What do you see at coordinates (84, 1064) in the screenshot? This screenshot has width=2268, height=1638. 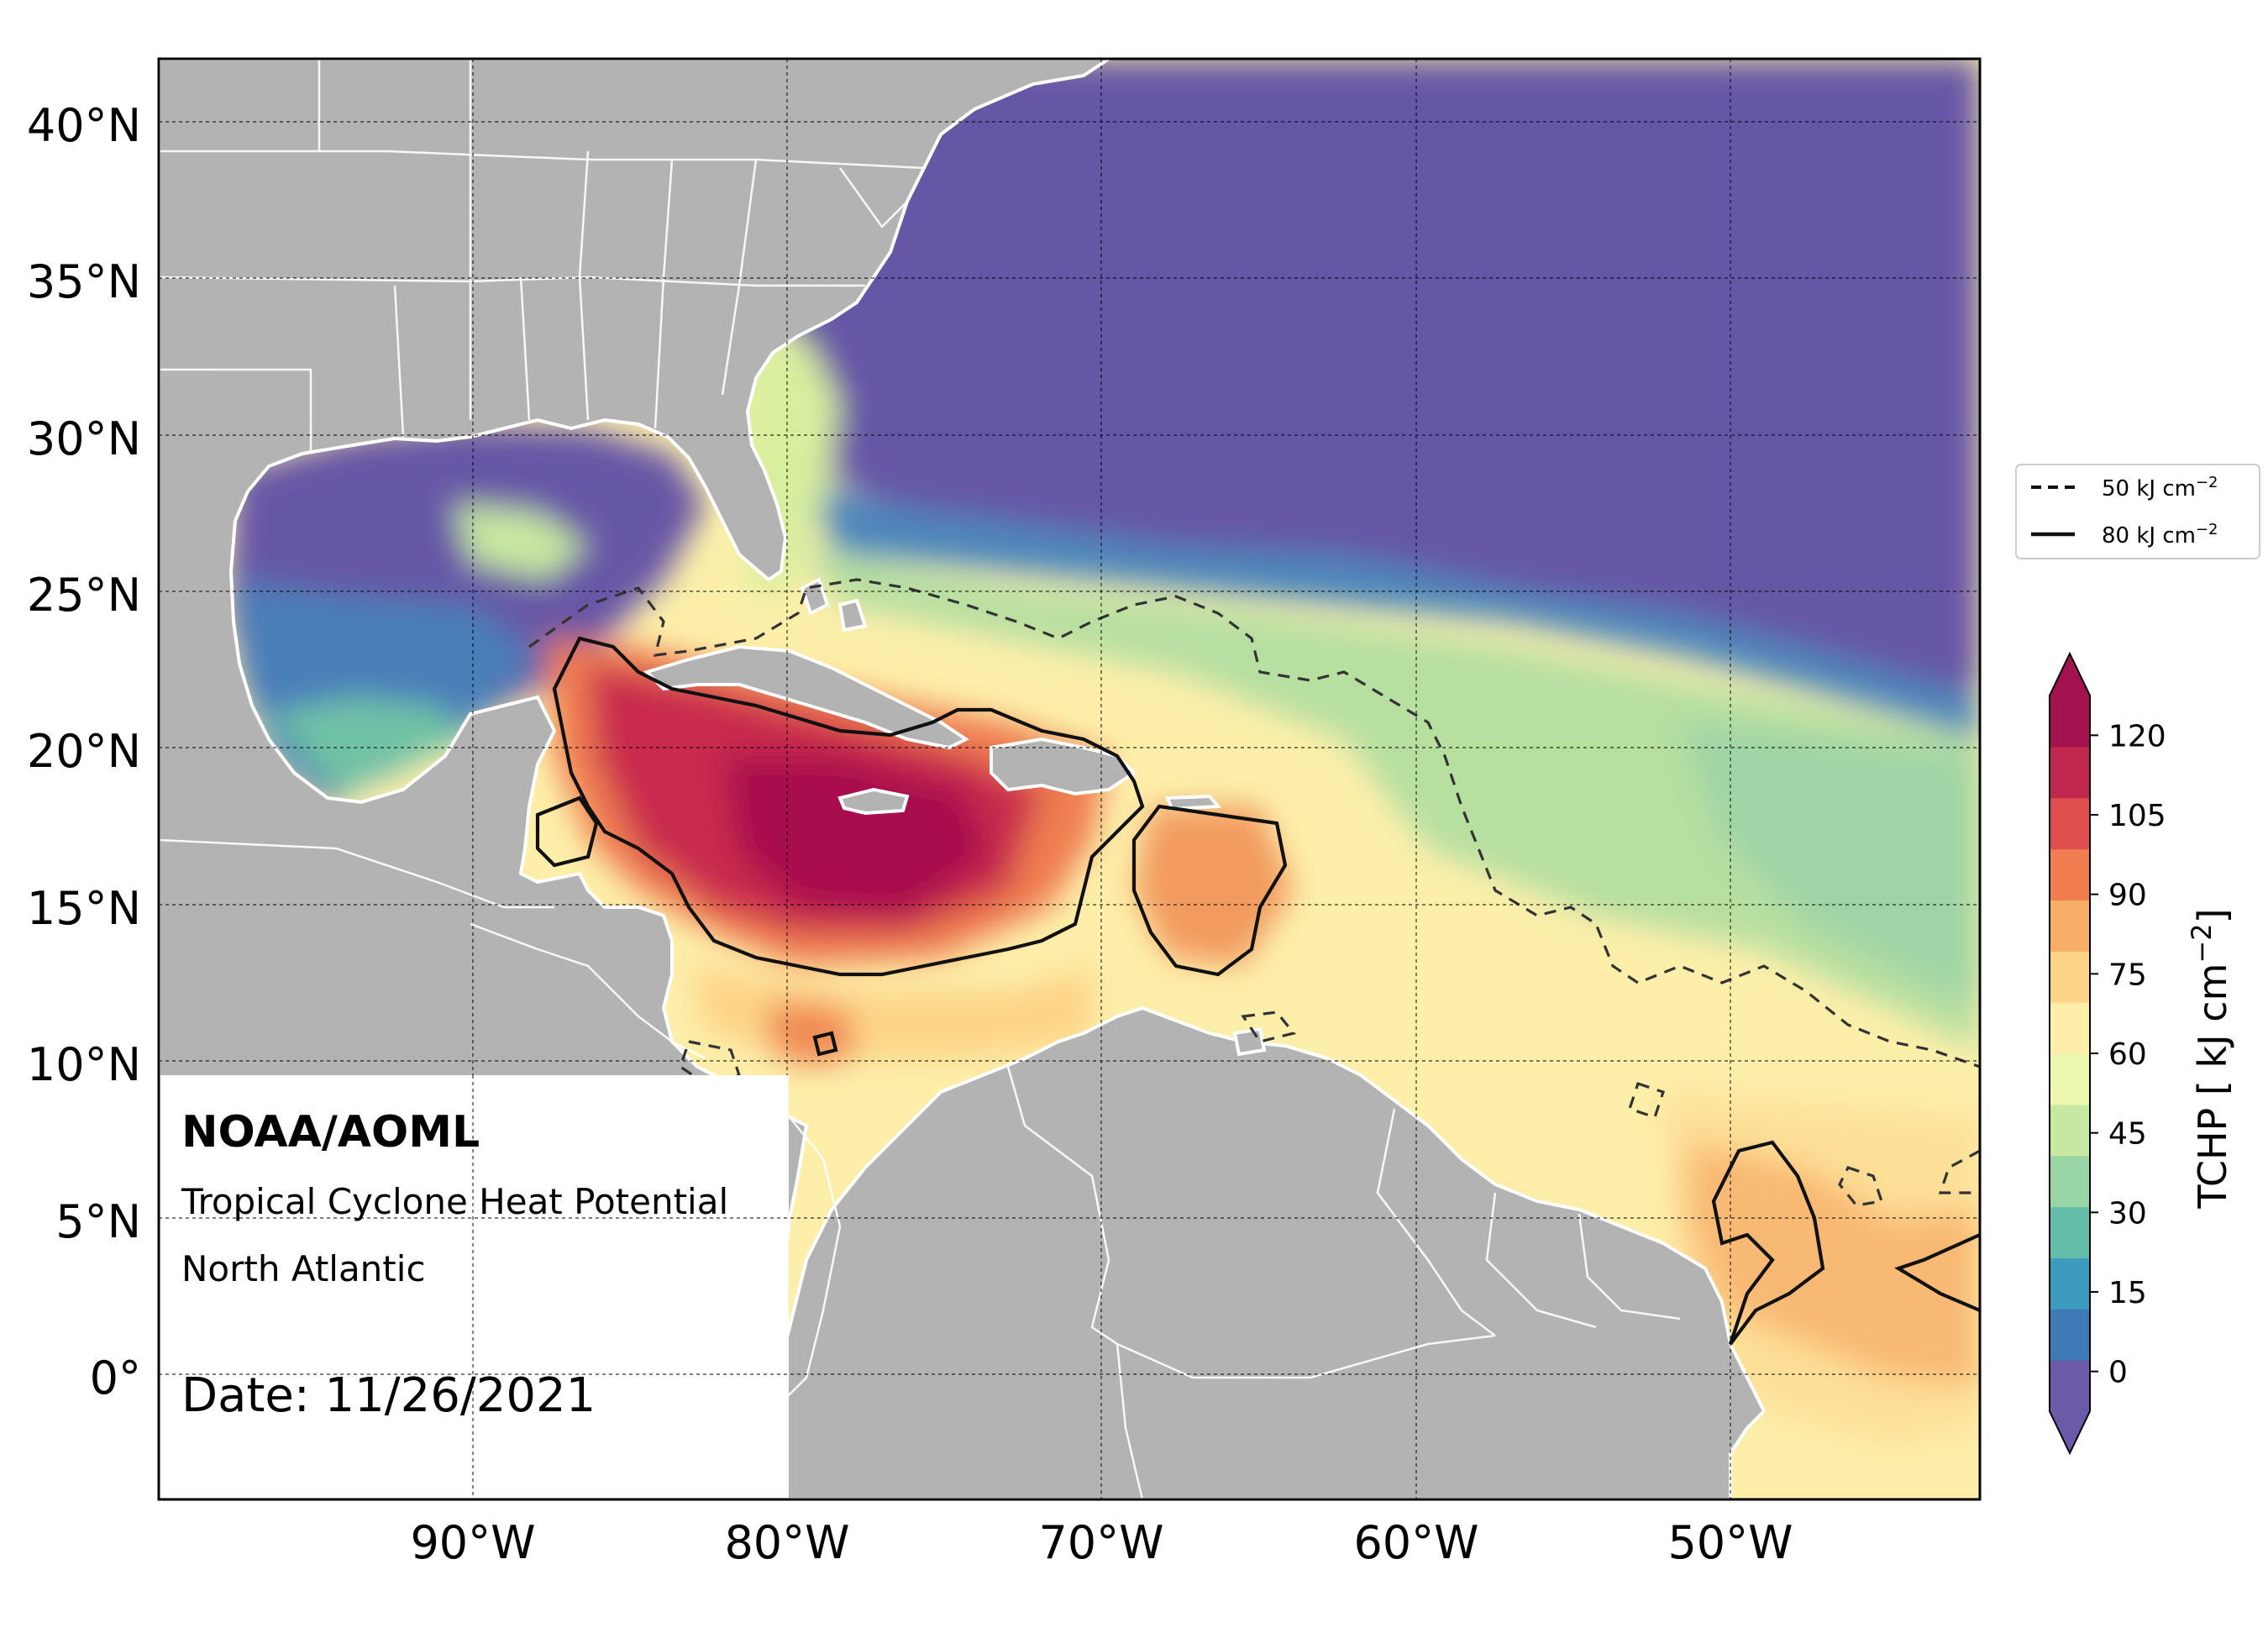 I see `lat-label: 10°N` at bounding box center [84, 1064].